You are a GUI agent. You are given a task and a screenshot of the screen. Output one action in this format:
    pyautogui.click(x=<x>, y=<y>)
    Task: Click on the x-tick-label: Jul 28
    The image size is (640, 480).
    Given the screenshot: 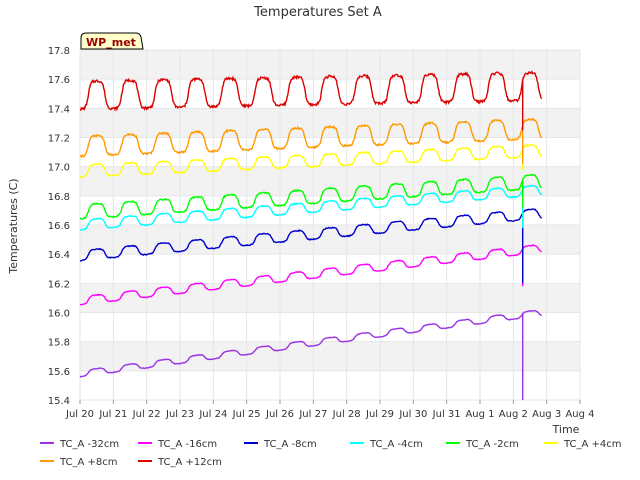 What is the action you would take?
    pyautogui.click(x=346, y=414)
    